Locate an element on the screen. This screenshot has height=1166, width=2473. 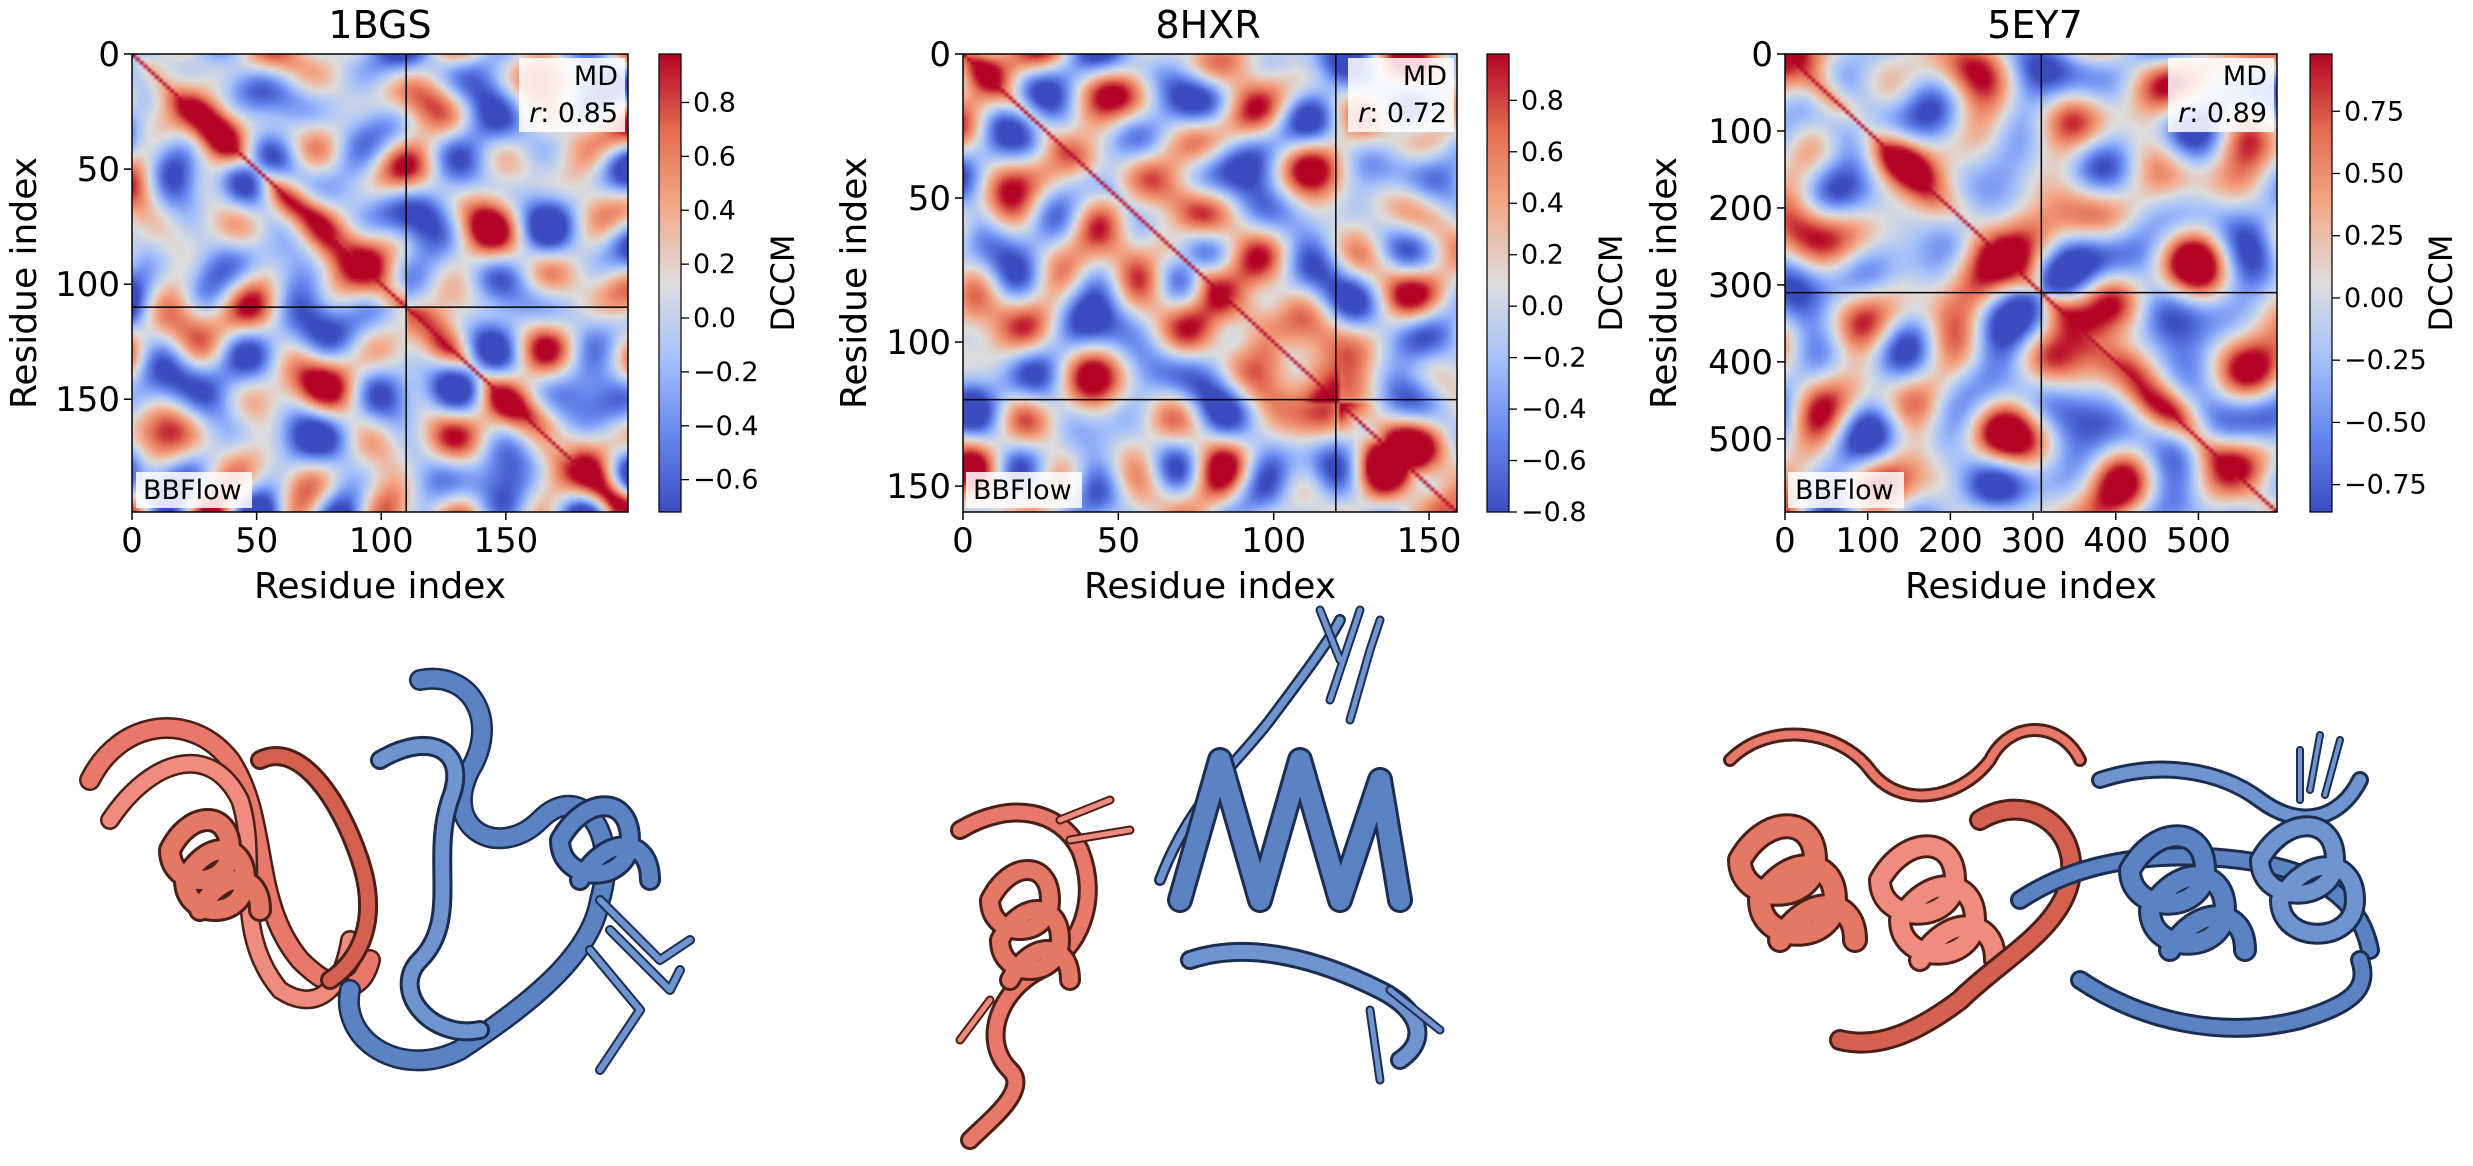
y-tick-label: 400 is located at coordinates (1740, 363).